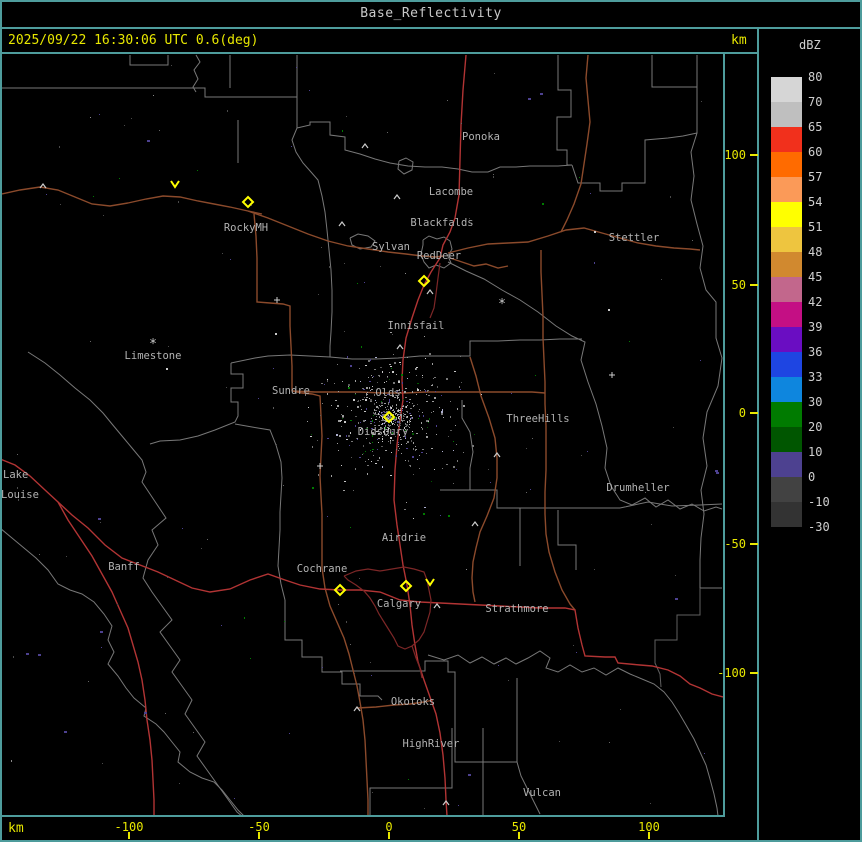 Image resolution: width=862 pixels, height=842 pixels. Describe the element at coordinates (124, 567) in the screenshot. I see `city-label-banff: Banff` at that location.